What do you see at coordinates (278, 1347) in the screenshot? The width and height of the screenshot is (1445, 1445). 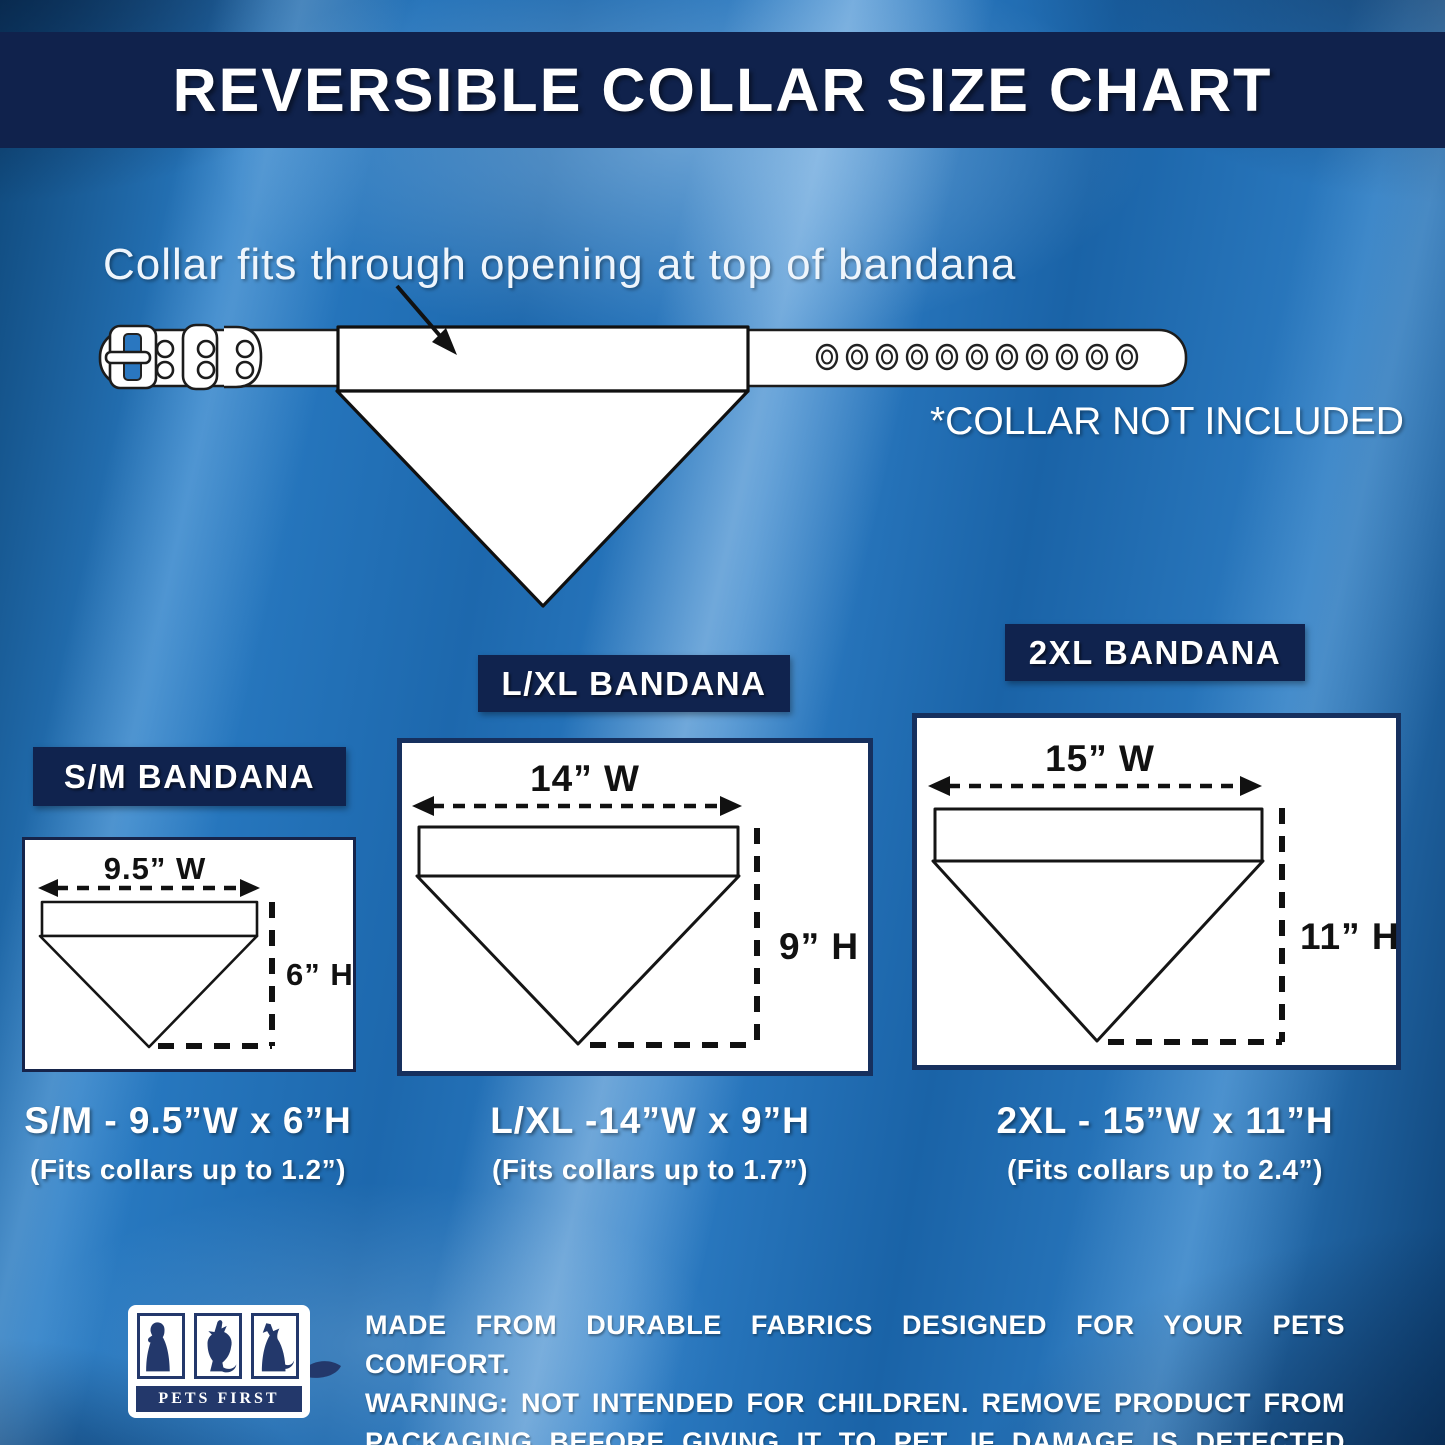 I see `shepherd-dog-icon` at bounding box center [278, 1347].